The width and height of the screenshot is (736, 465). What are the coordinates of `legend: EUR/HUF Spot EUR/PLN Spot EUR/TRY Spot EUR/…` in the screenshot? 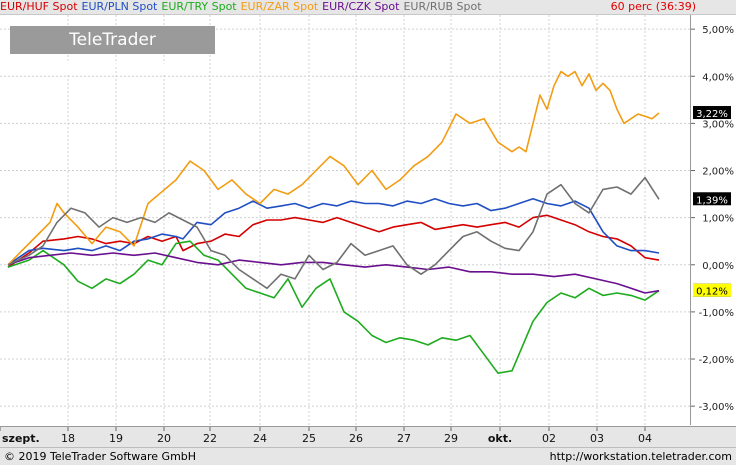 It's located at (243, 7).